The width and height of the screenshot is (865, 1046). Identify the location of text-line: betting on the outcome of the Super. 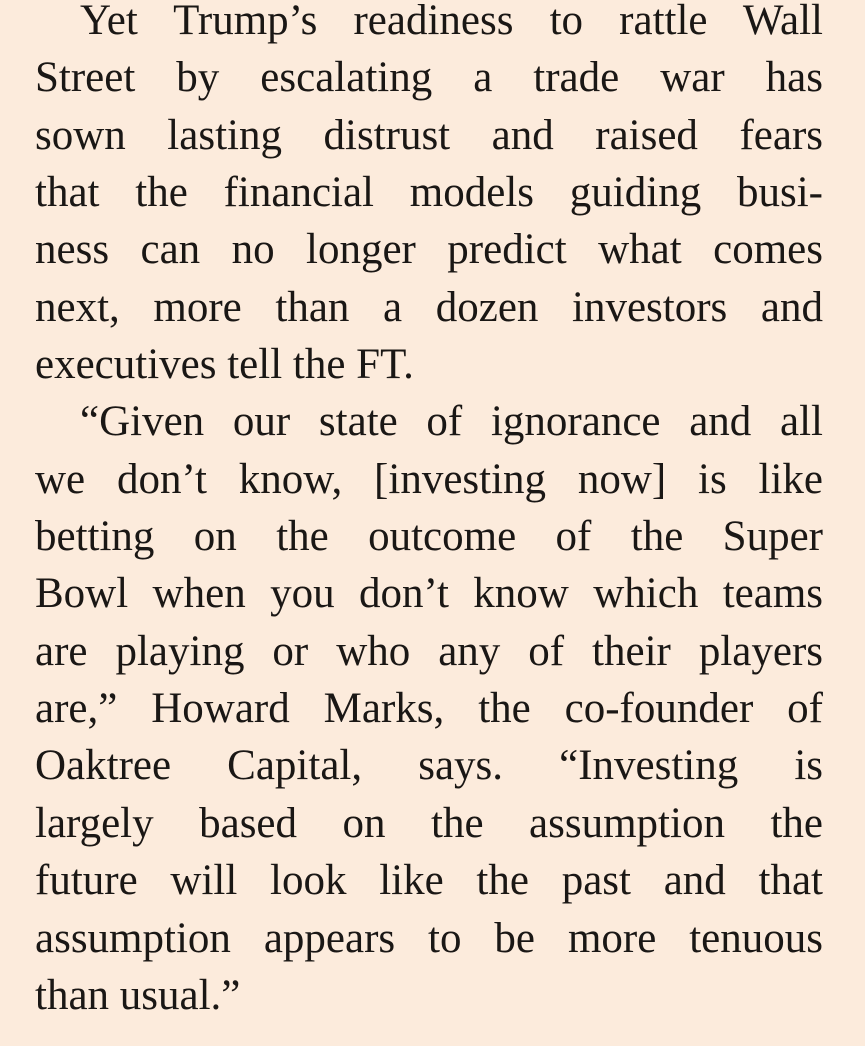
(429, 537).